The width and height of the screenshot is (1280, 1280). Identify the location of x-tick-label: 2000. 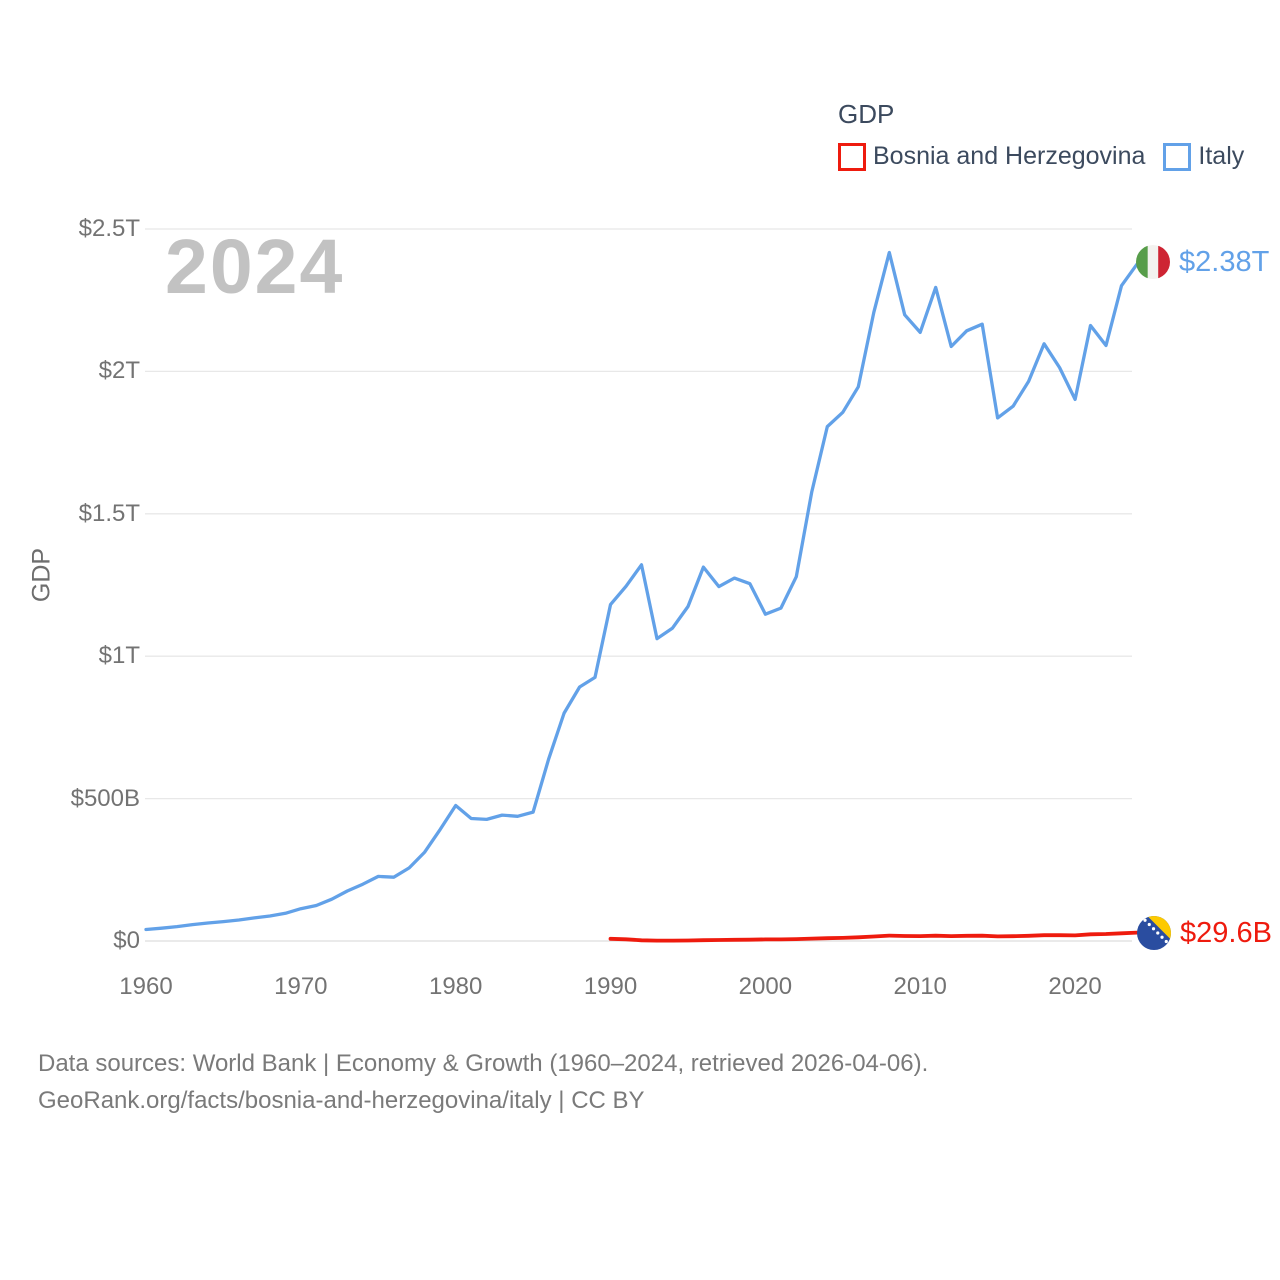
(765, 986).